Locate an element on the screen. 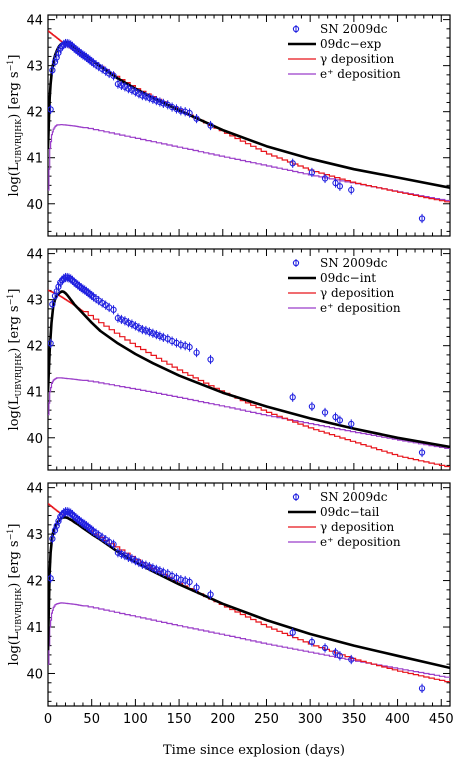 The width and height of the screenshot is (458, 762). legend-label-model: 09dc−int is located at coordinates (348, 278).